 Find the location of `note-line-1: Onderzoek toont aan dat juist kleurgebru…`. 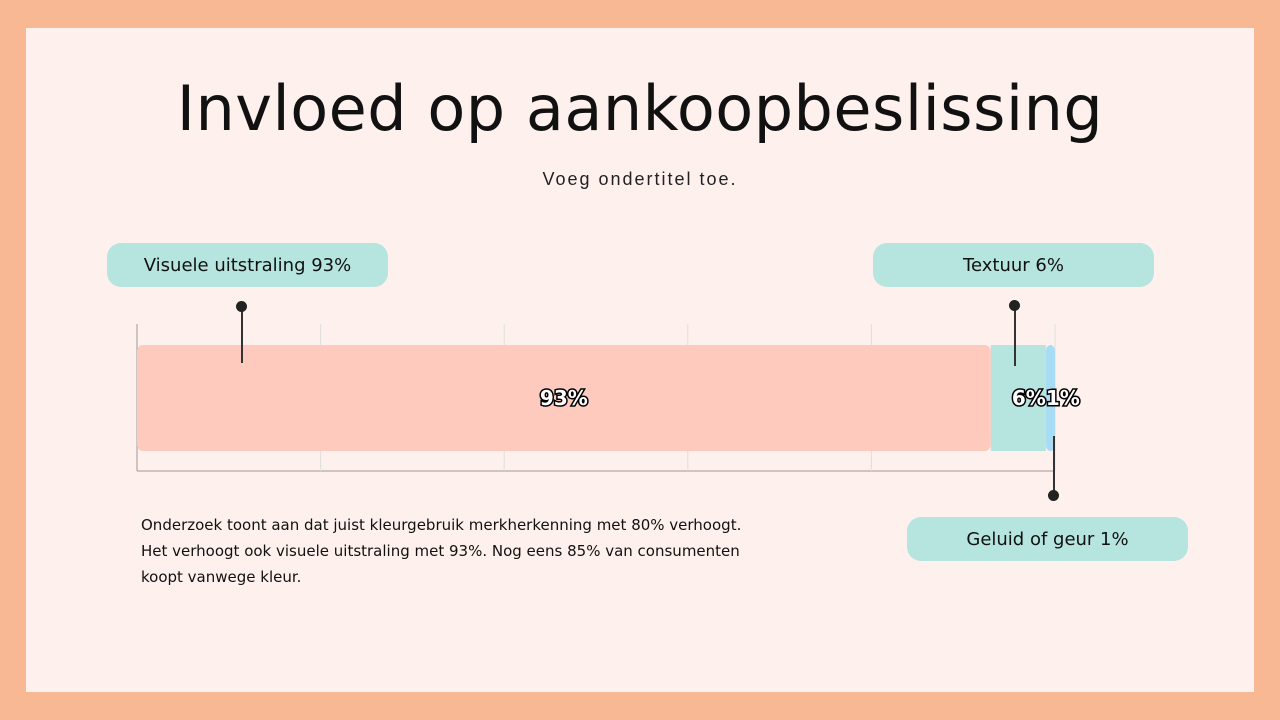

note-line-1: Onderzoek toont aan dat juist kleurgebru… is located at coordinates (441, 525).